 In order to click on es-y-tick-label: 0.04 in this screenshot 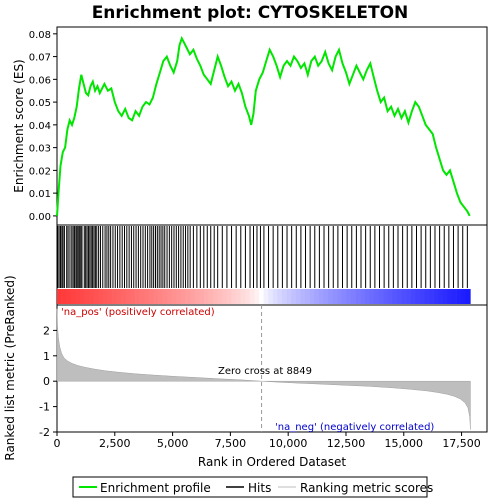, I will do `click(40, 126)`.